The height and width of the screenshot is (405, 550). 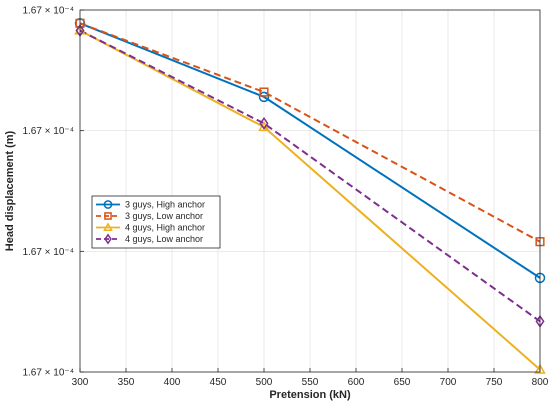 I want to click on x-tick-label: 650, so click(x=402, y=382).